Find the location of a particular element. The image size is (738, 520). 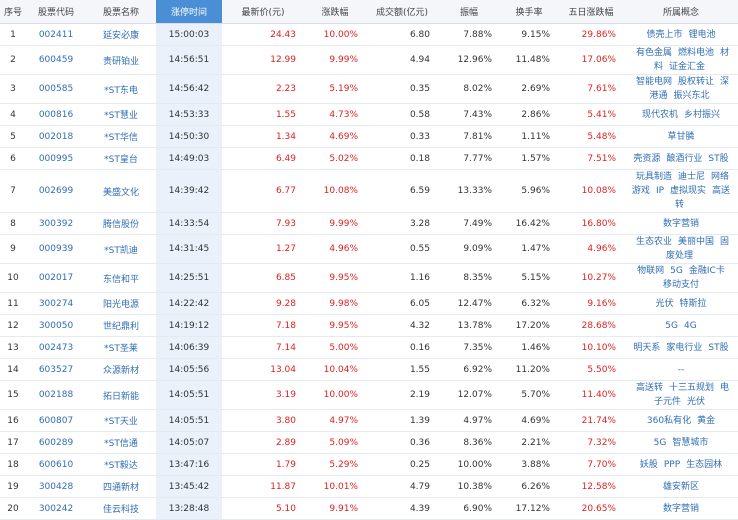

header-col-concept: 所属概念 is located at coordinates (681, 12).